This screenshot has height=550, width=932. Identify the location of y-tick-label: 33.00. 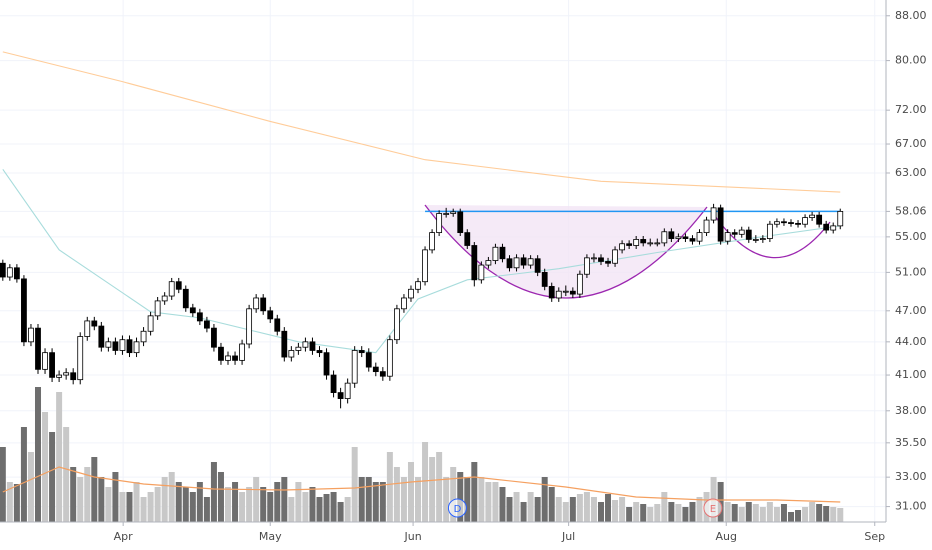
(911, 476).